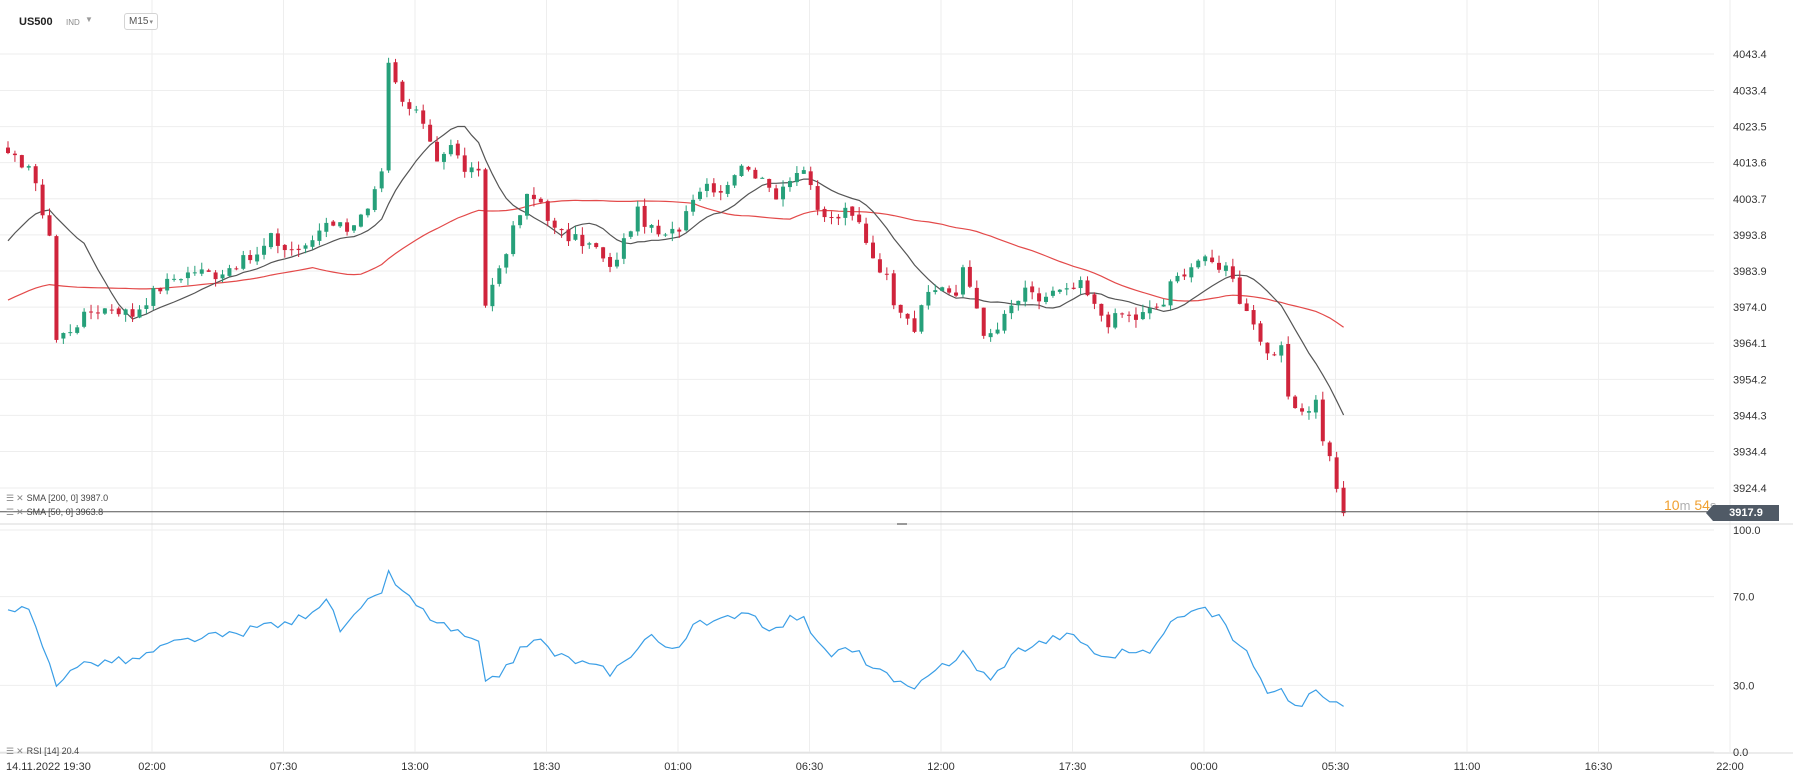 Image resolution: width=1793 pixels, height=784 pixels. What do you see at coordinates (1747, 531) in the screenshot?
I see `rsi-tick-label: 100.0` at bounding box center [1747, 531].